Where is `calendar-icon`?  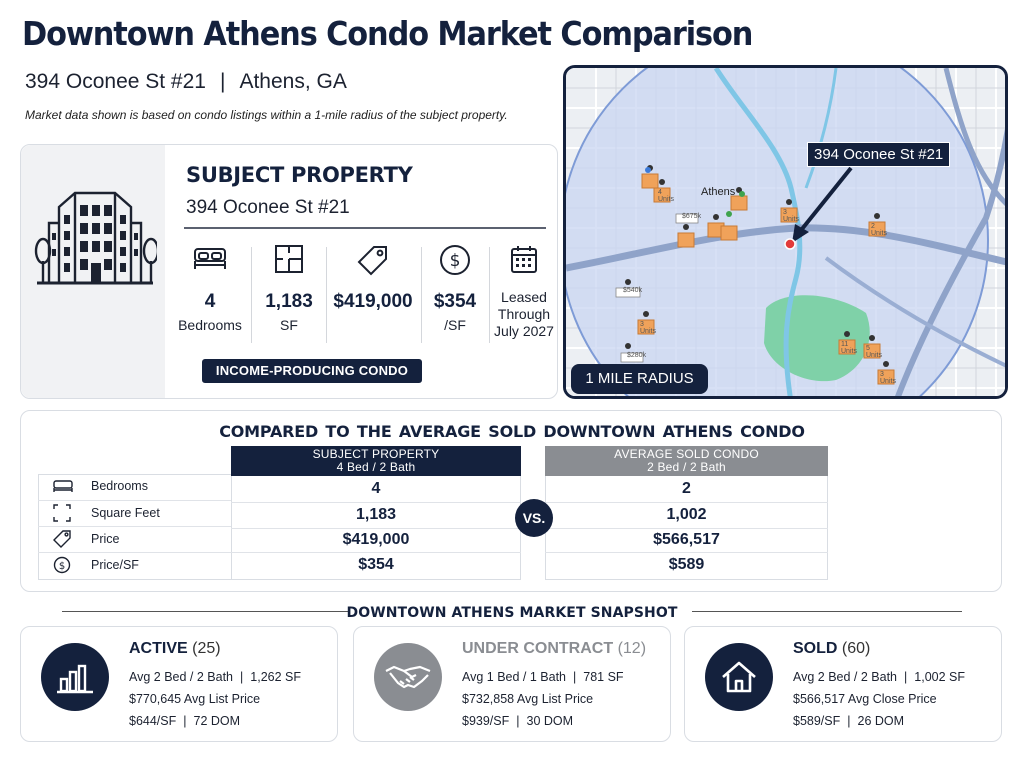
calendar-icon is located at coordinates (524, 259).